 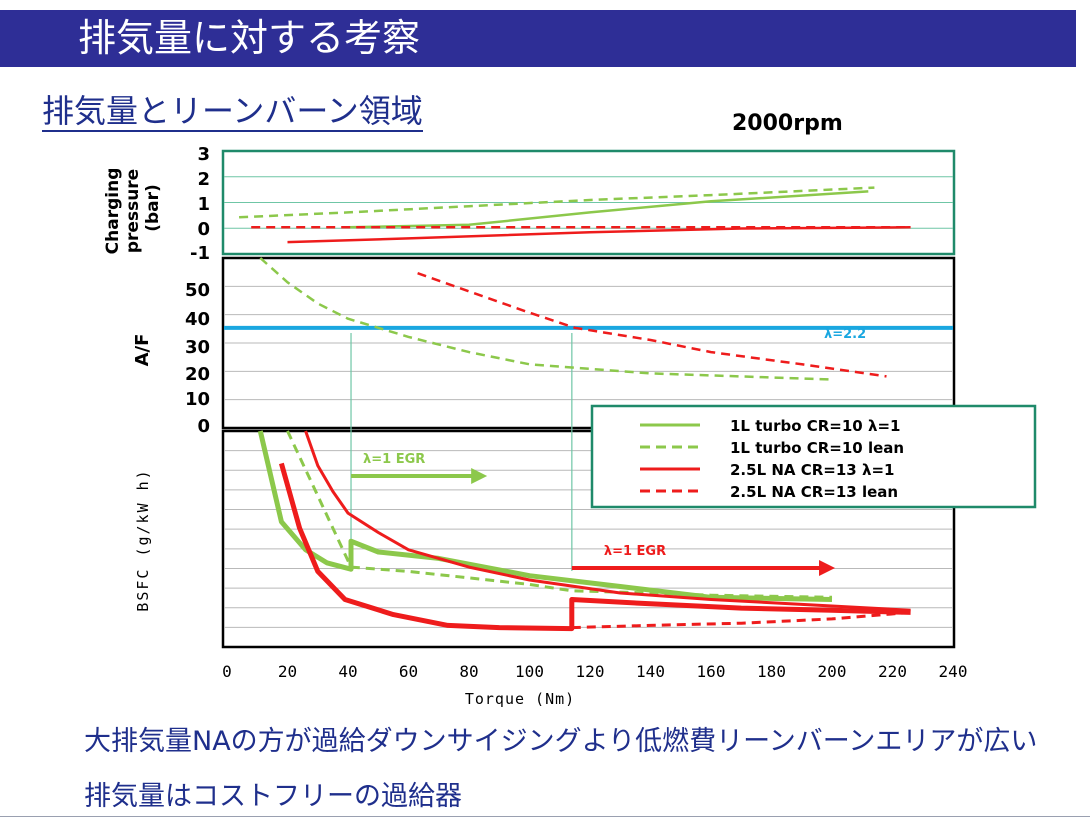 What do you see at coordinates (520, 699) in the screenshot?
I see `x-axis-label: Torque (Nm)` at bounding box center [520, 699].